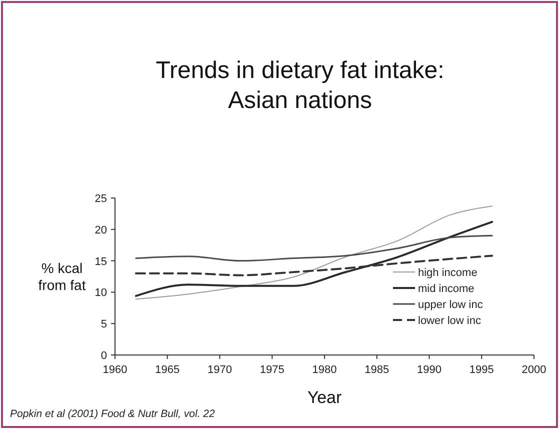 The image size is (559, 429). Describe the element at coordinates (534, 370) in the screenshot. I see `x-tick-label: 2000` at that location.